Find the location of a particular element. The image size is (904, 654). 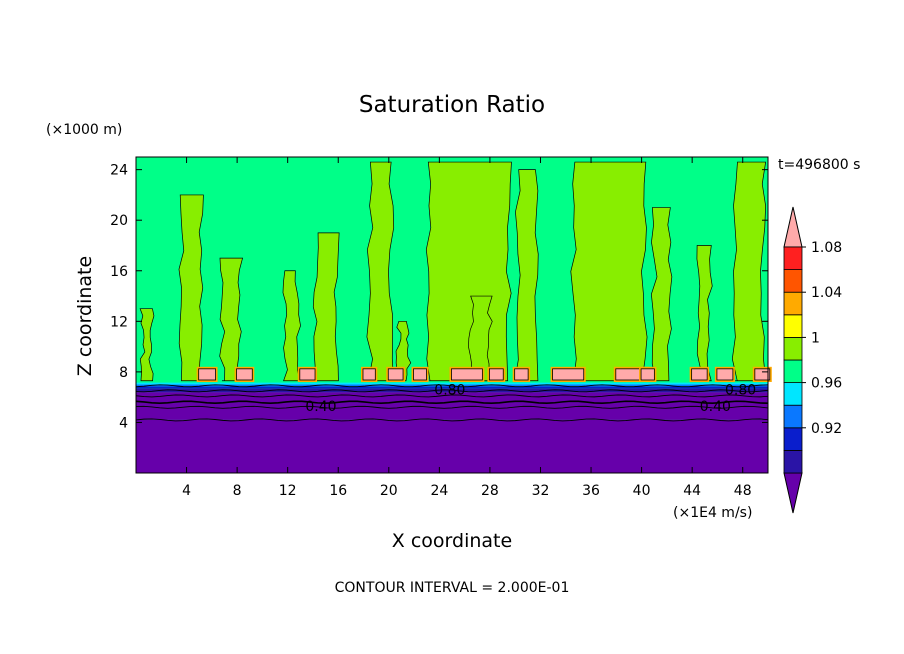

contour-label-1: 0.40 is located at coordinates (320, 407).